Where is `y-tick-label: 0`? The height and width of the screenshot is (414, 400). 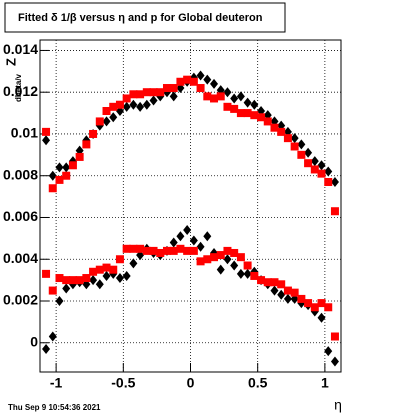
y-tick-label: 0 is located at coordinates (34, 341).